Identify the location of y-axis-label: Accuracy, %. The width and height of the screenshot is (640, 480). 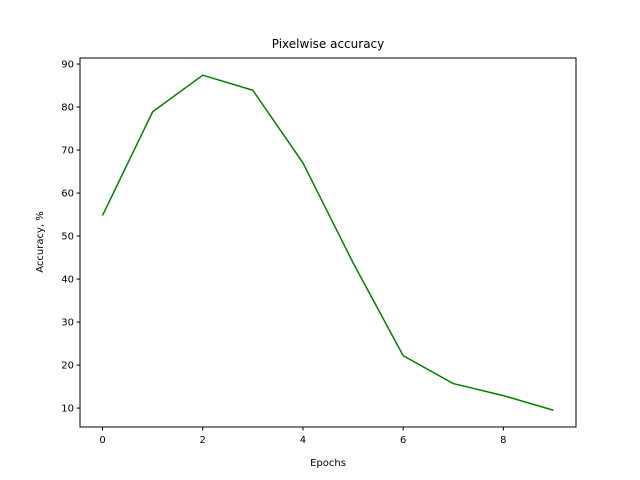
(40, 242).